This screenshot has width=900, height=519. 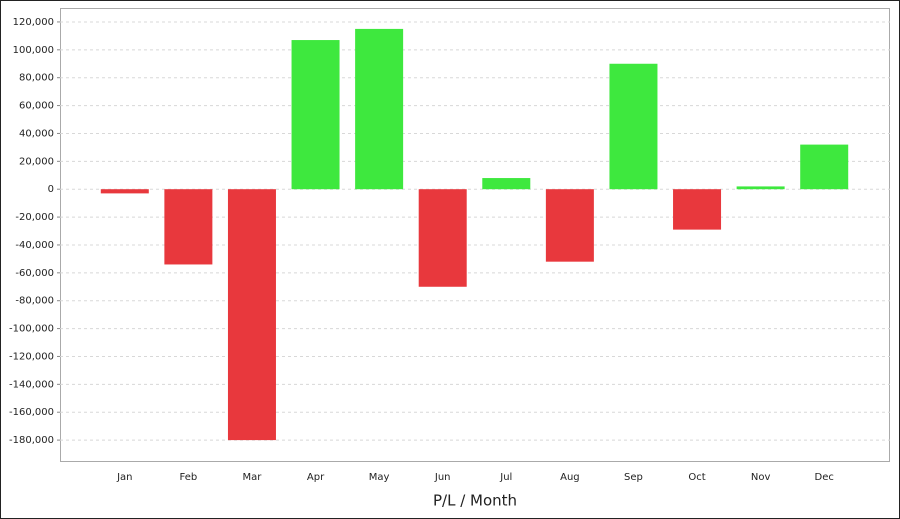 What do you see at coordinates (33, 50) in the screenshot?
I see `y-tick-label: 100,000` at bounding box center [33, 50].